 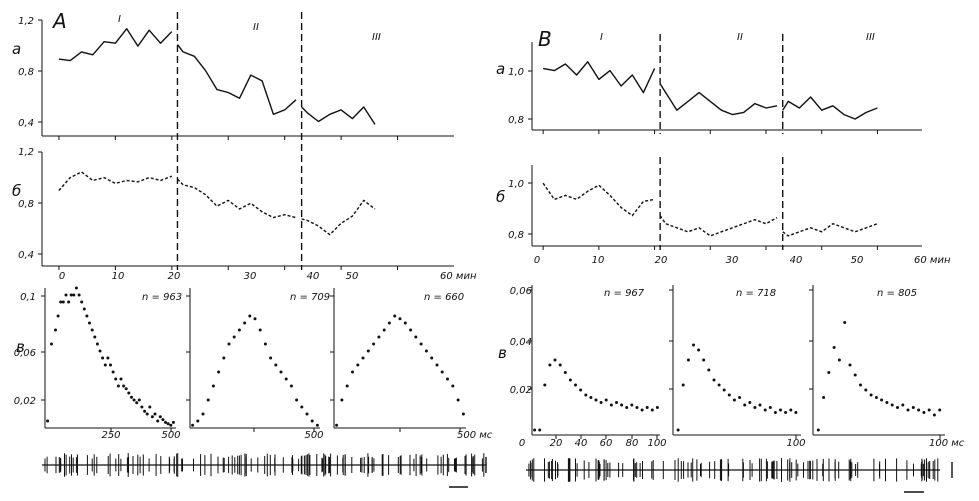 What do you see at coordinates (26, 21) in the screenshot?
I see `y-tick-label: 1,2` at bounding box center [26, 21].